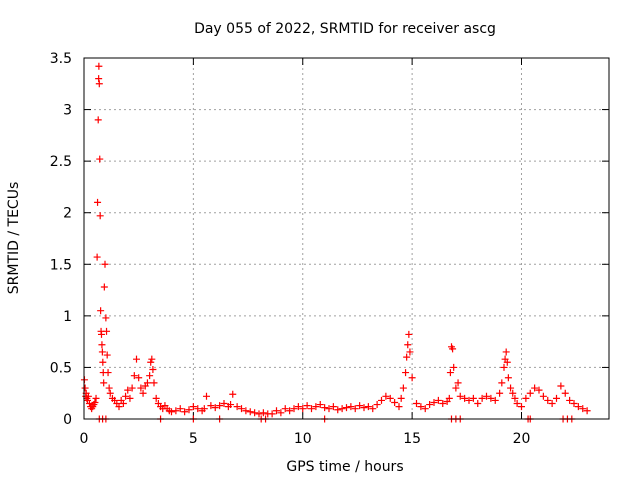 The height and width of the screenshot is (484, 640). Describe the element at coordinates (61, 368) in the screenshot. I see `y-tick-label: 0.5` at that location.